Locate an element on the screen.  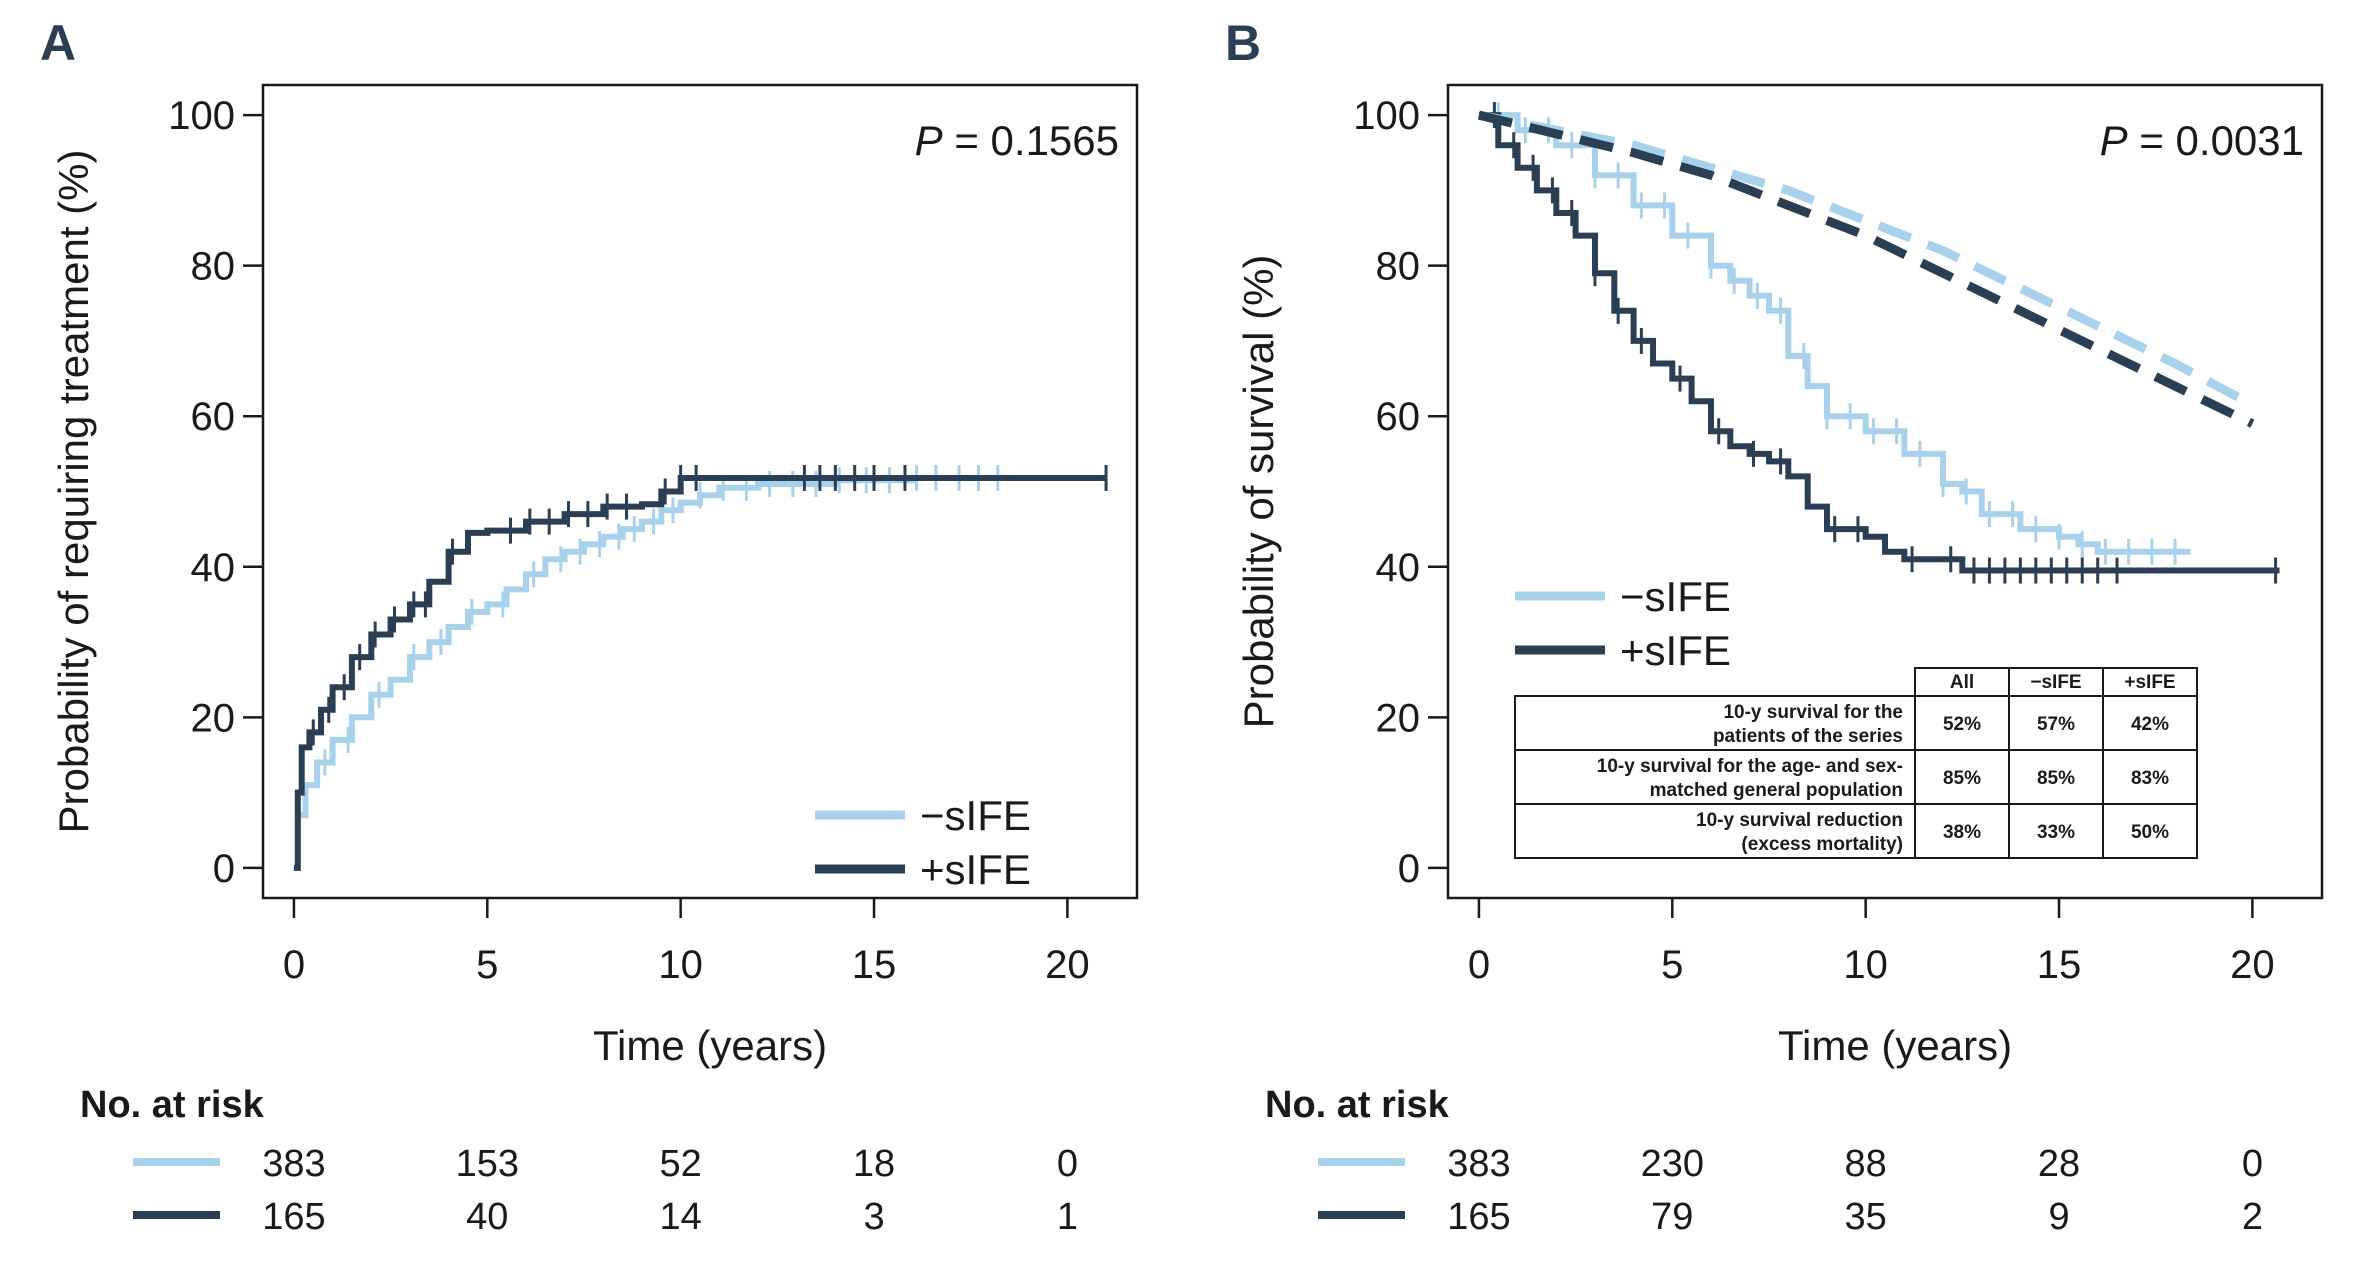
panel-b-inset-row-0-value-1: 57% is located at coordinates (2056, 724).